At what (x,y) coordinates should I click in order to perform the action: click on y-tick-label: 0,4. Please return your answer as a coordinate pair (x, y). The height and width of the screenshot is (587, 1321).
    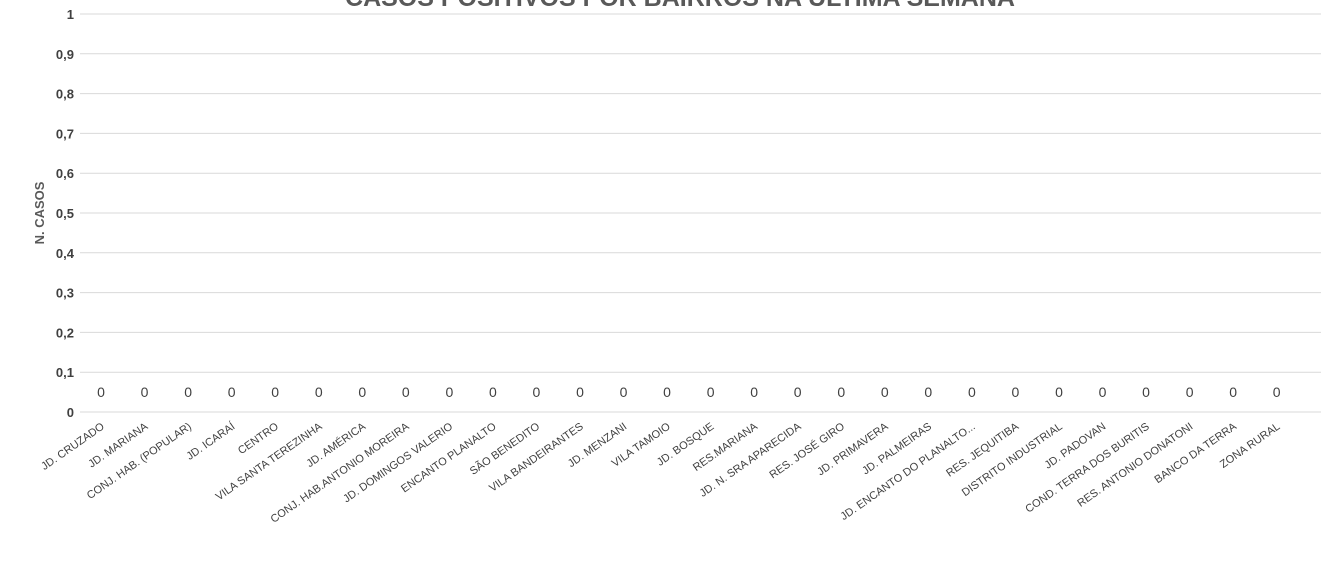
    Looking at the image, I should click on (65, 253).